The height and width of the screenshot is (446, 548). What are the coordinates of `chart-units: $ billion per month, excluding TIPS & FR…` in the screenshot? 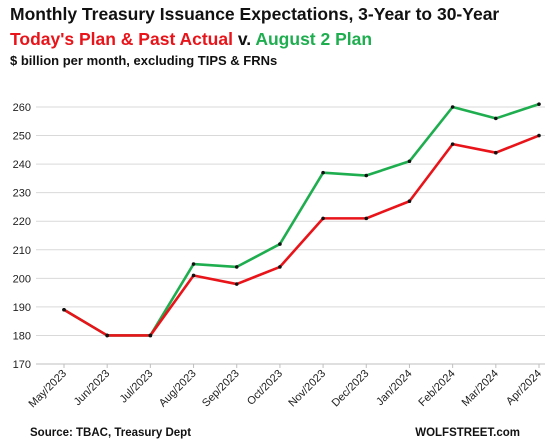 It's located at (144, 60).